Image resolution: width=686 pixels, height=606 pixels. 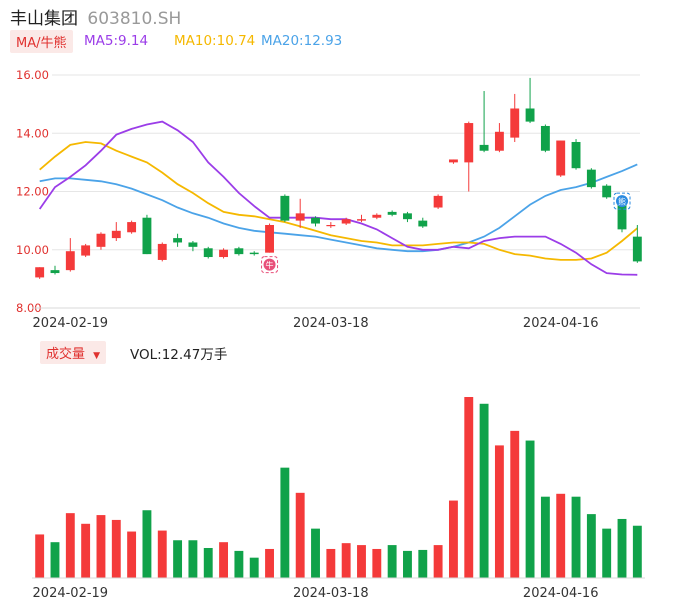 I want to click on price-tick-label: 10.00, so click(x=32, y=250).